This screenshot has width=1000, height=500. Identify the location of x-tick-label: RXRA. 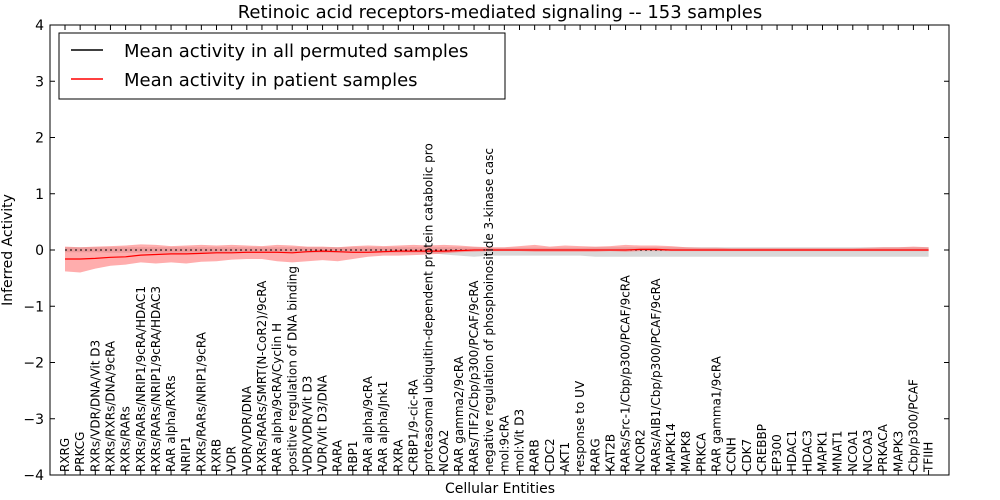
(398, 455).